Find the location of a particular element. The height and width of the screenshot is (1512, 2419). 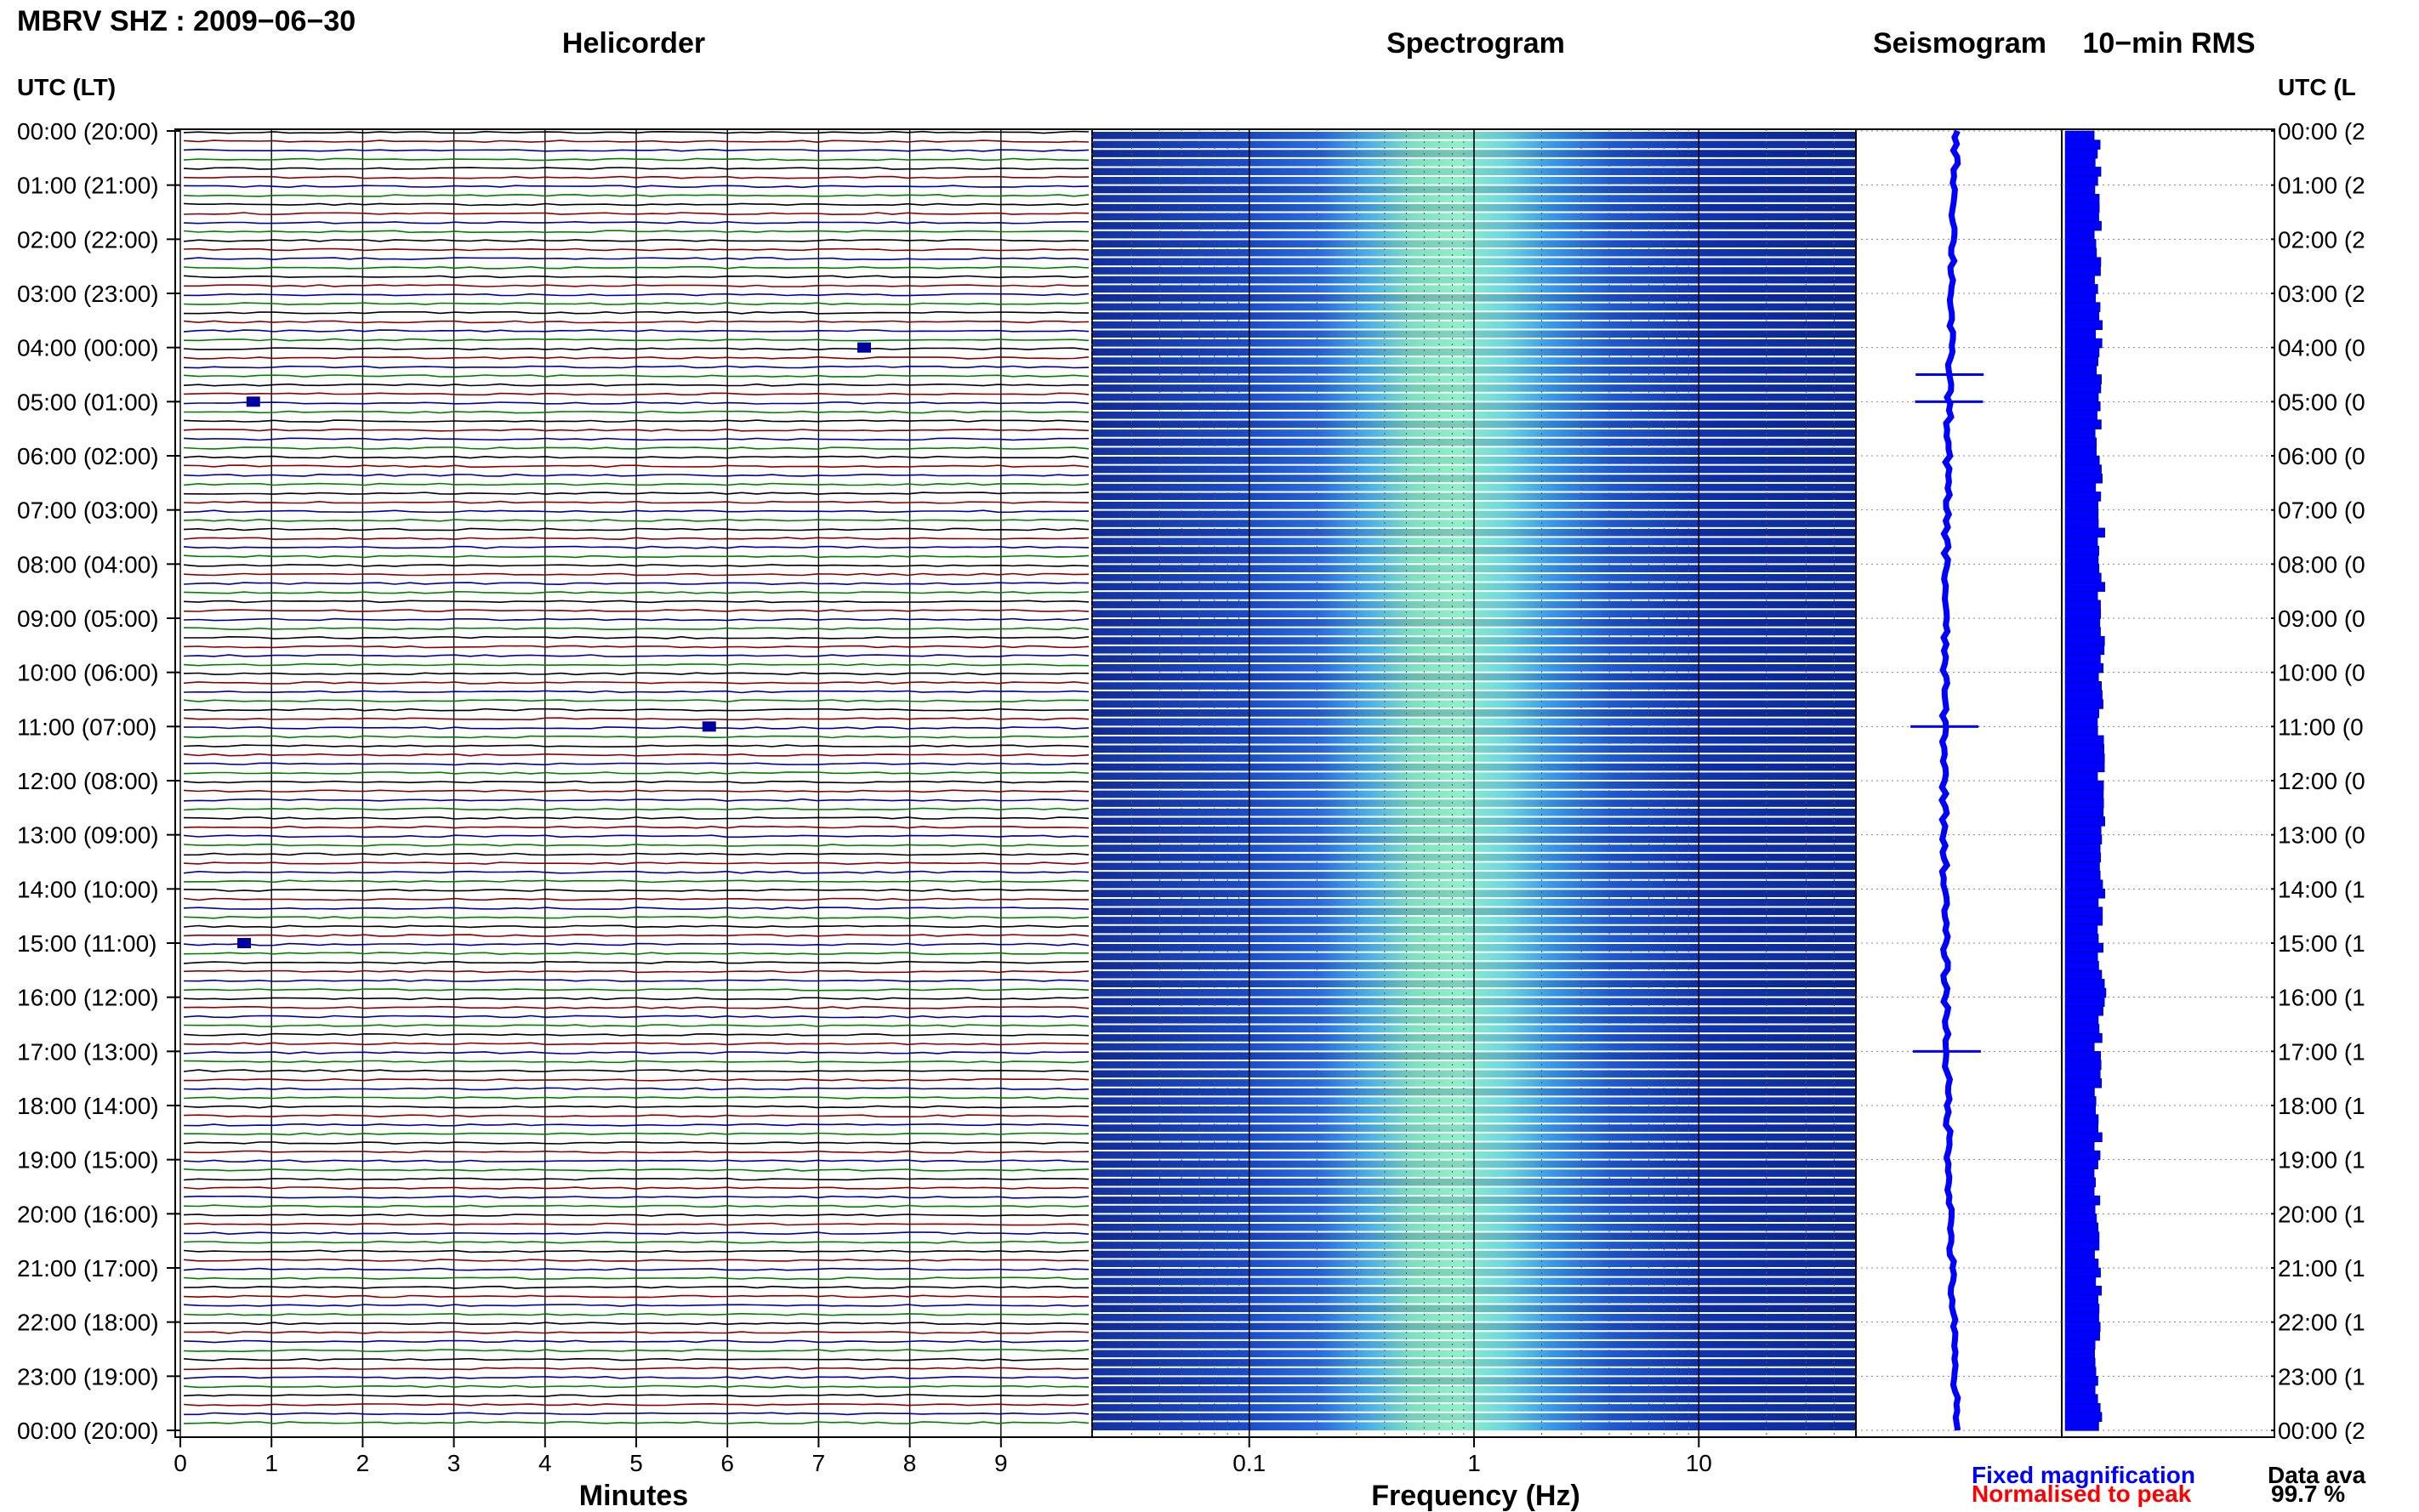

left-hour-label: 13:00 (09:00) is located at coordinates (88, 835).